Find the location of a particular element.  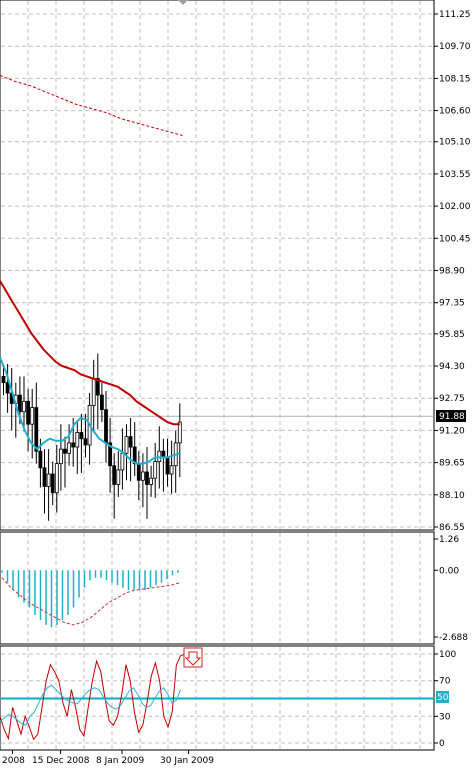

stochastic-panel is located at coordinates (217, 698).